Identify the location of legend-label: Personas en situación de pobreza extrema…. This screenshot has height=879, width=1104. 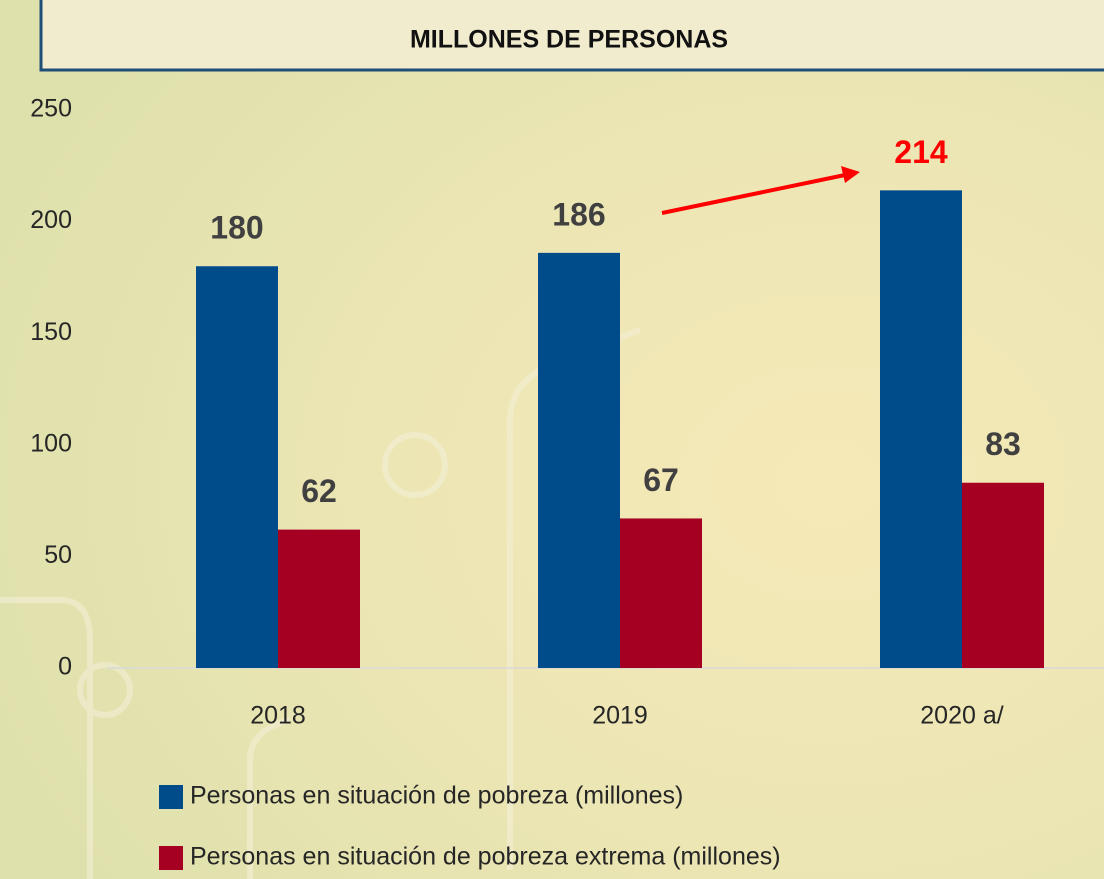
(485, 857).